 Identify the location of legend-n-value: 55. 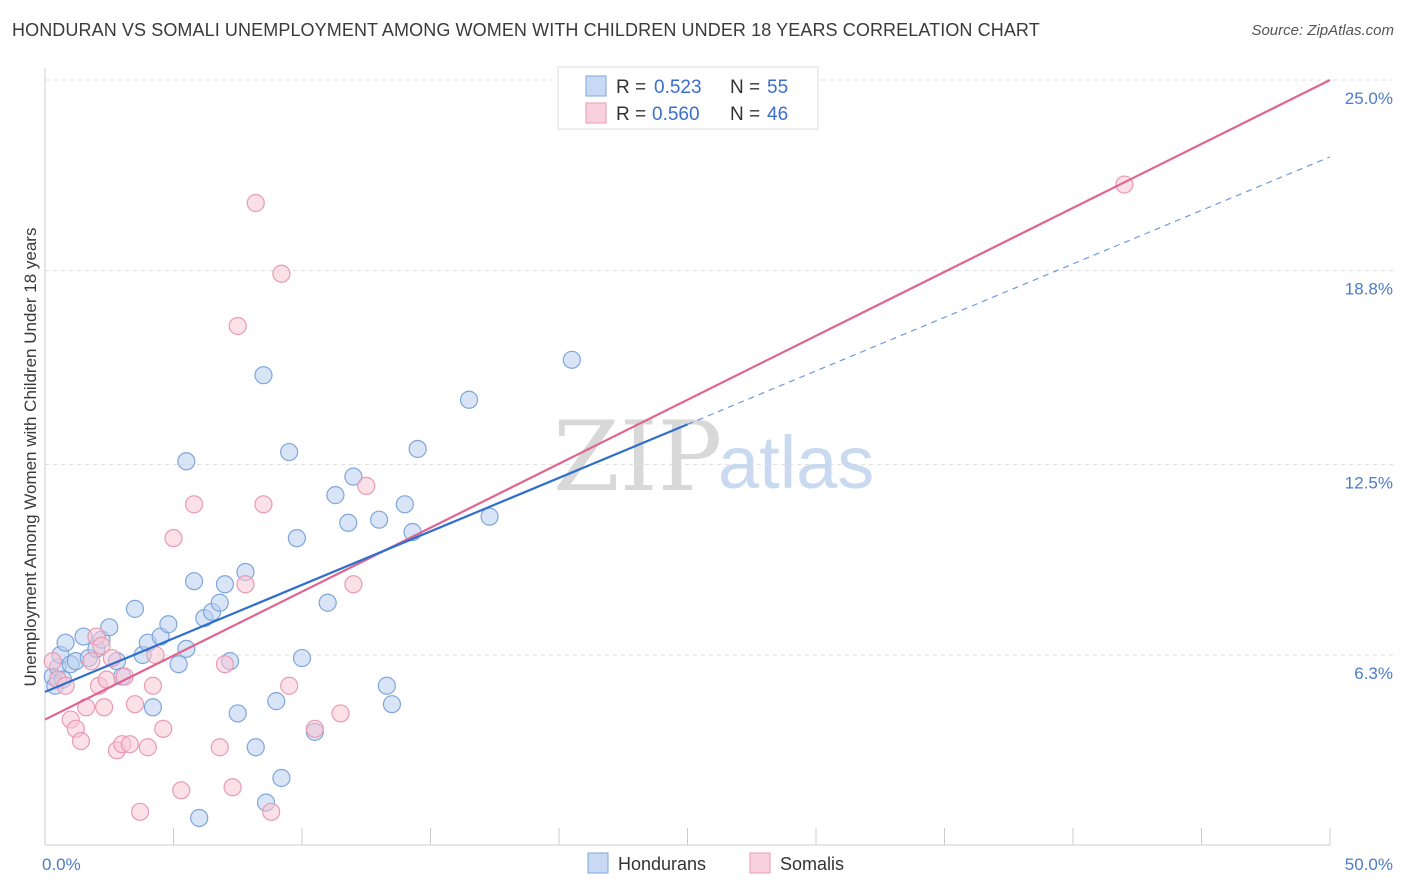
(777, 87).